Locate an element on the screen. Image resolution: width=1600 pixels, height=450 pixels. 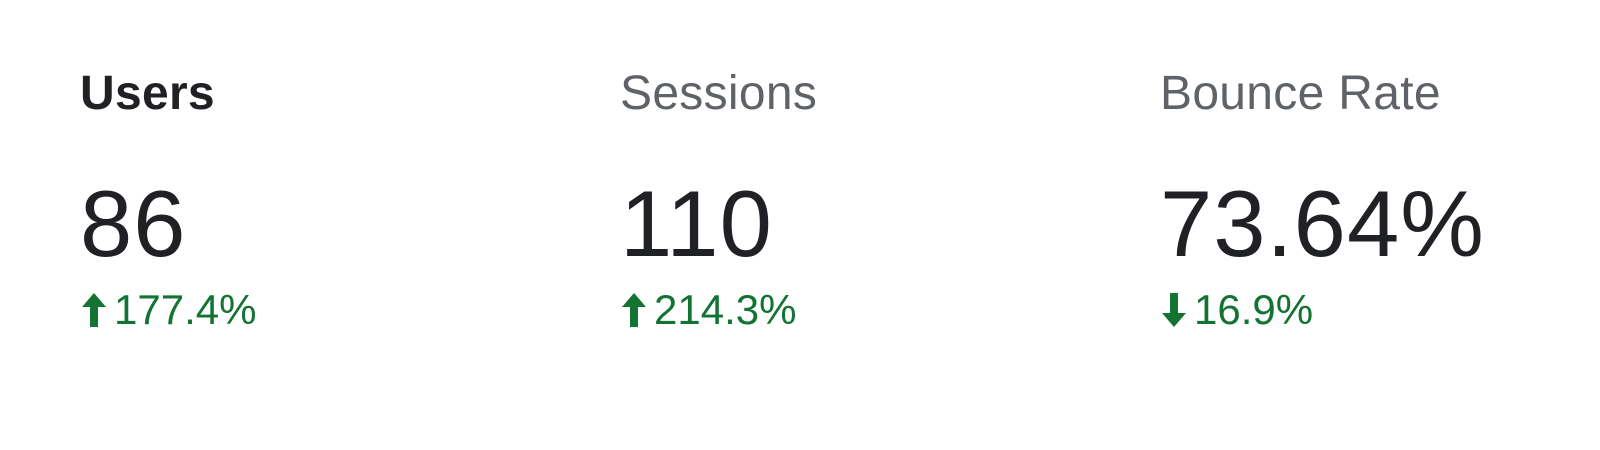
metric-change-value: 214.3% is located at coordinates (725, 309).